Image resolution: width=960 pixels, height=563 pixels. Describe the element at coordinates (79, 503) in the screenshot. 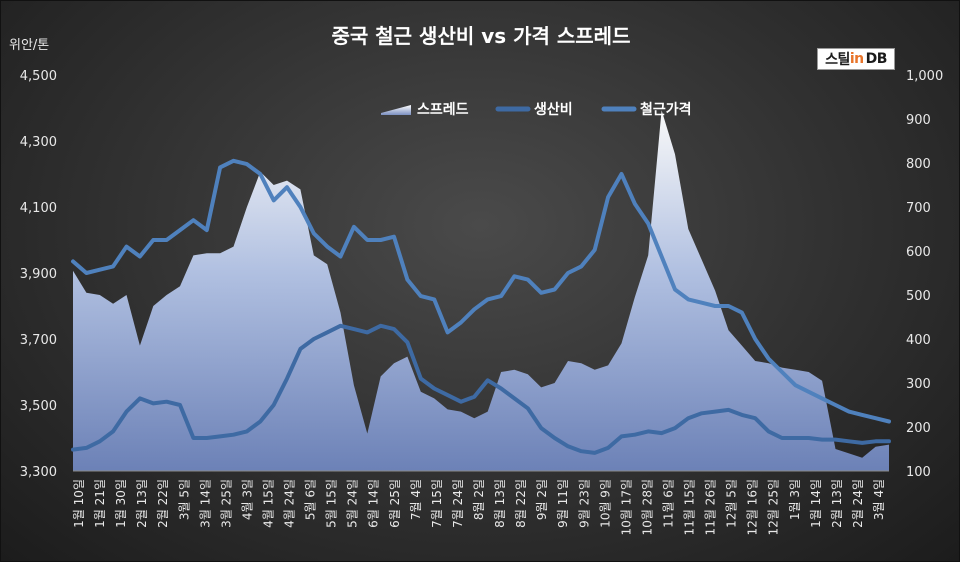

I see `x-tick-label: 1월 10일` at that location.